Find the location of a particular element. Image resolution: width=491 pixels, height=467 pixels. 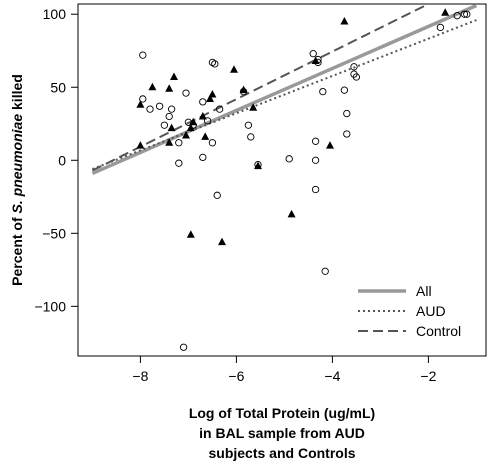

x-axis: −8 −6 −4 −2 is located at coordinates (284, 370).